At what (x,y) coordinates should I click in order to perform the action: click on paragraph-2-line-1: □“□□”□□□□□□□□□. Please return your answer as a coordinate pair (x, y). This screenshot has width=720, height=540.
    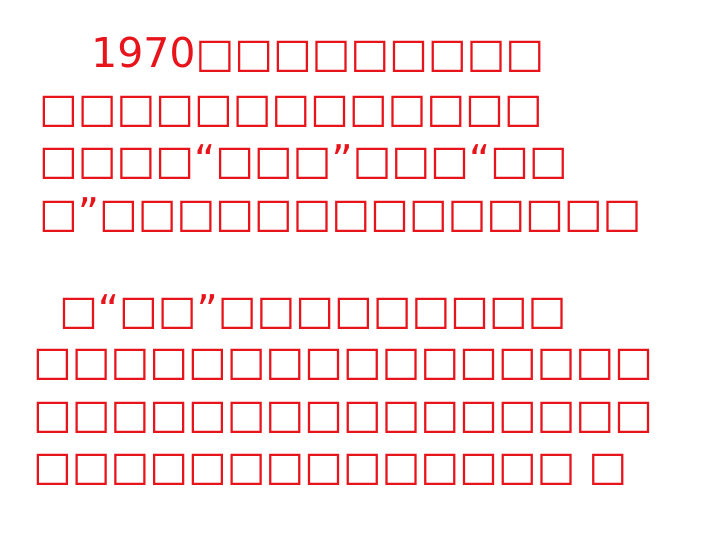
    Looking at the image, I should click on (300, 310).